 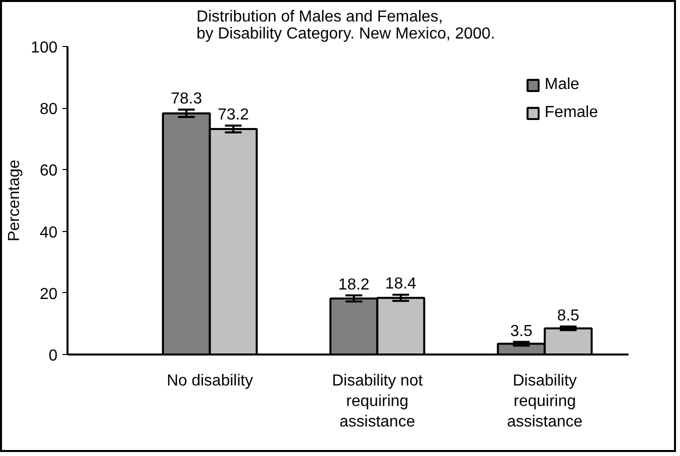 I want to click on x-tick-label: No disability, so click(x=209, y=381).